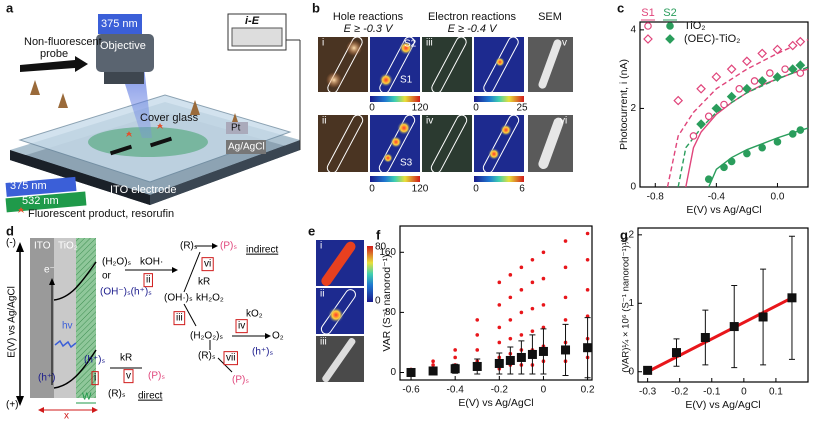 This screenshot has height=421, width=813. I want to click on x-tick-label: -0.3, so click(648, 392).